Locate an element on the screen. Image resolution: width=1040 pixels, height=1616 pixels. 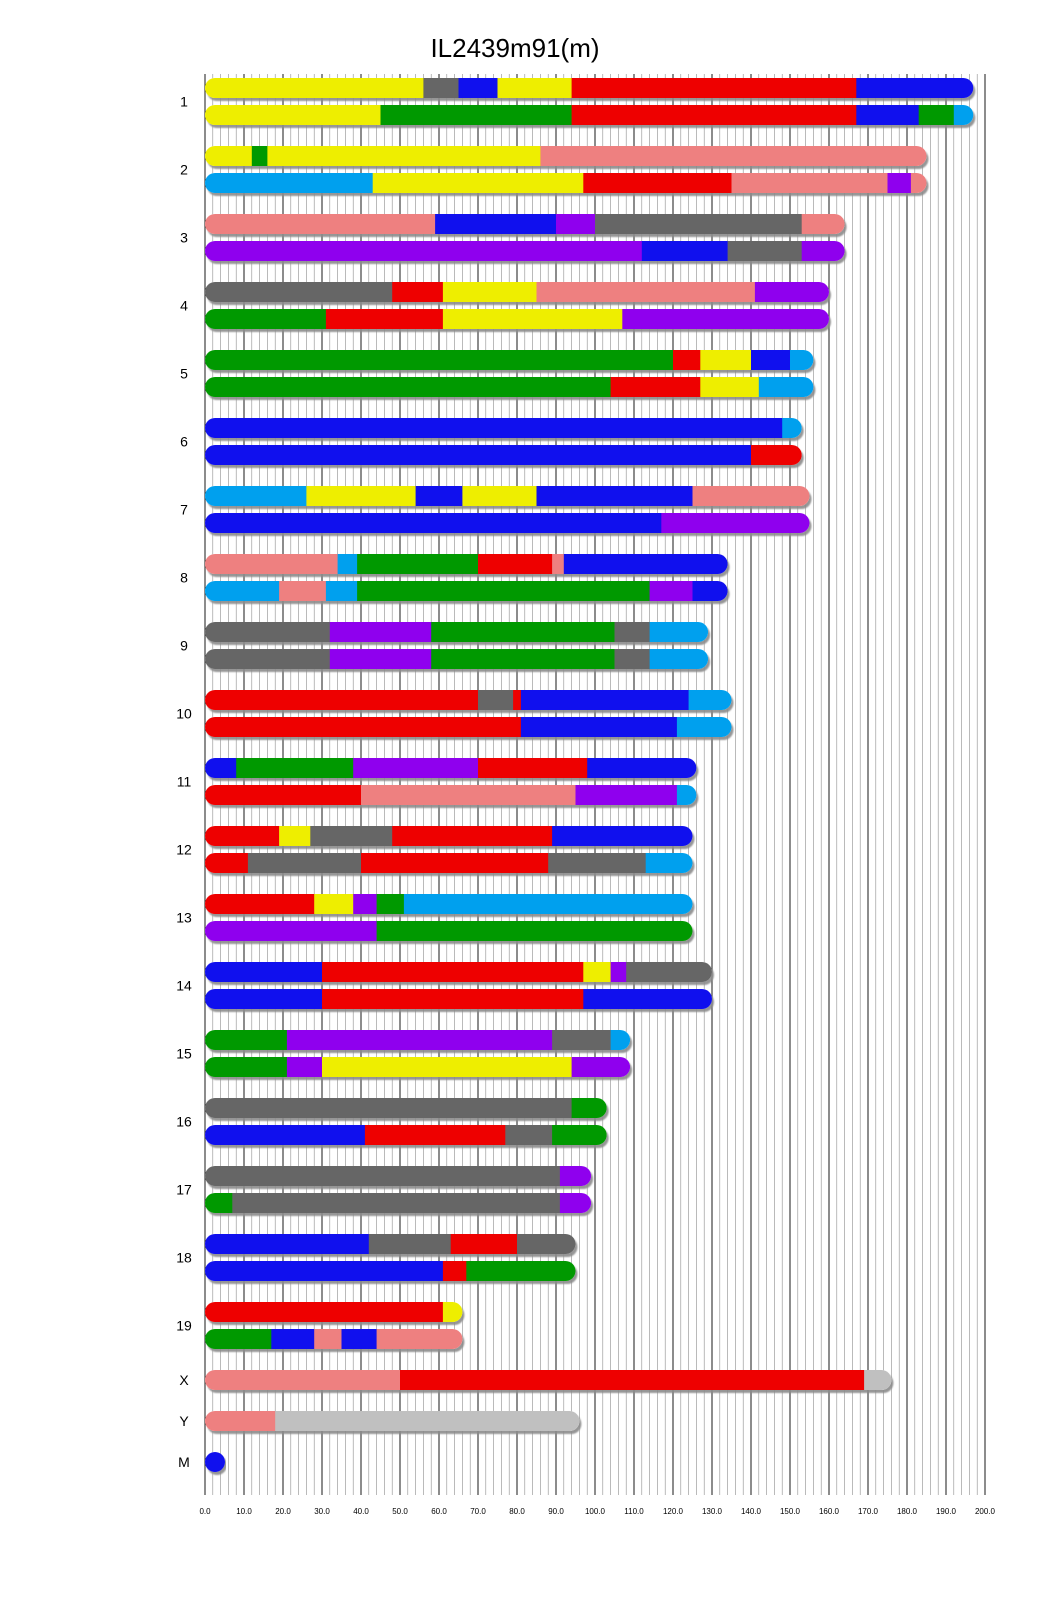
chromosome-label: 11 is located at coordinates (184, 782).